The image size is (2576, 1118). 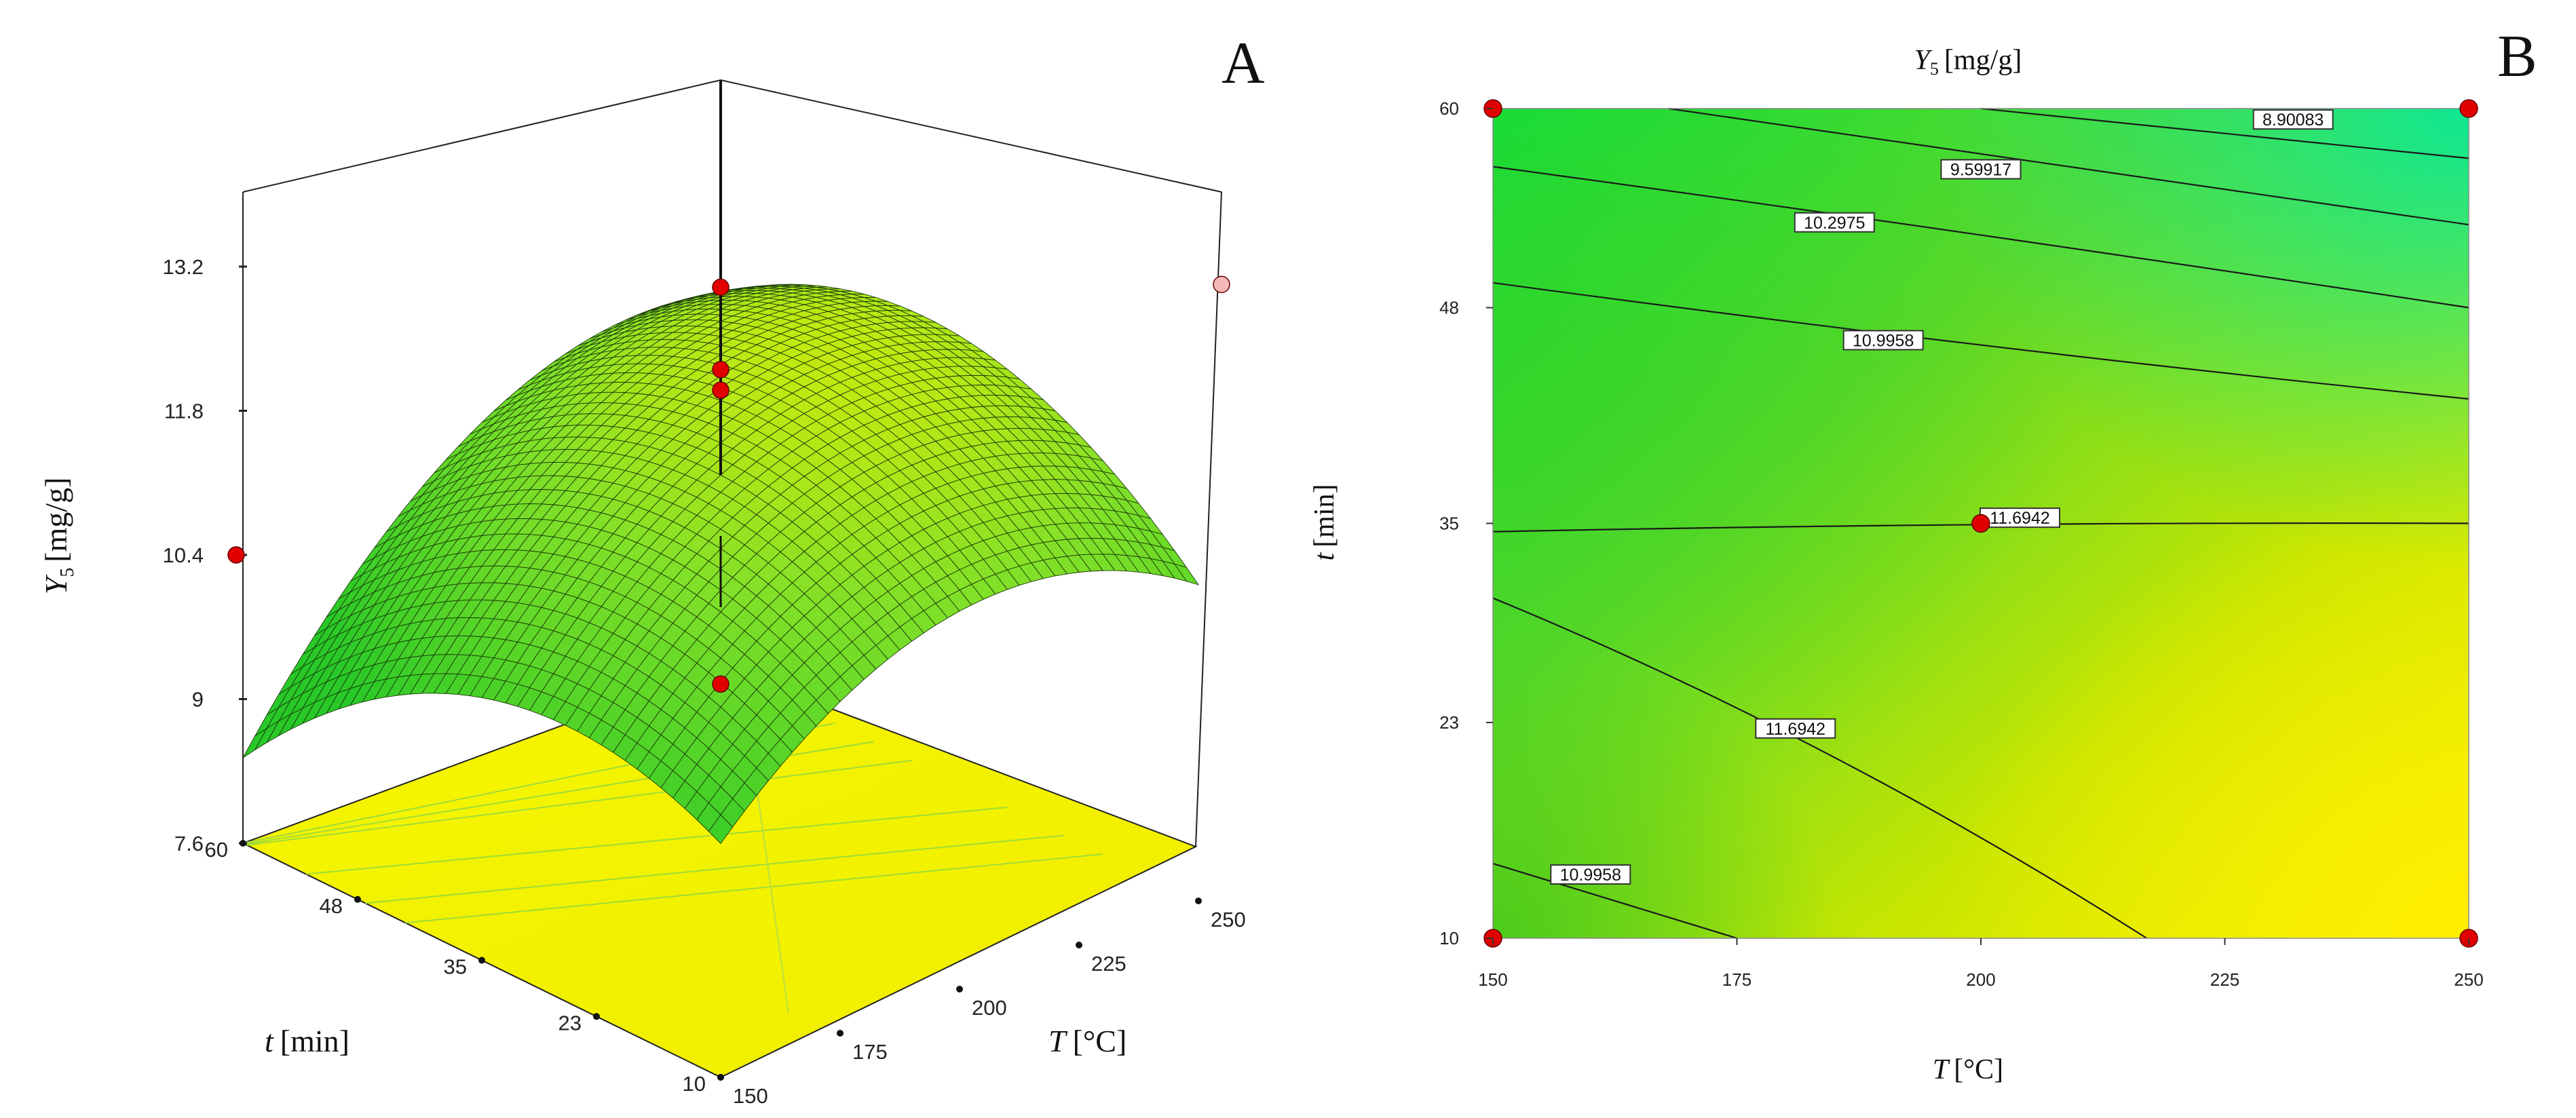 What do you see at coordinates (1980, 980) in the screenshot?
I see `x-tick-label: 200` at bounding box center [1980, 980].